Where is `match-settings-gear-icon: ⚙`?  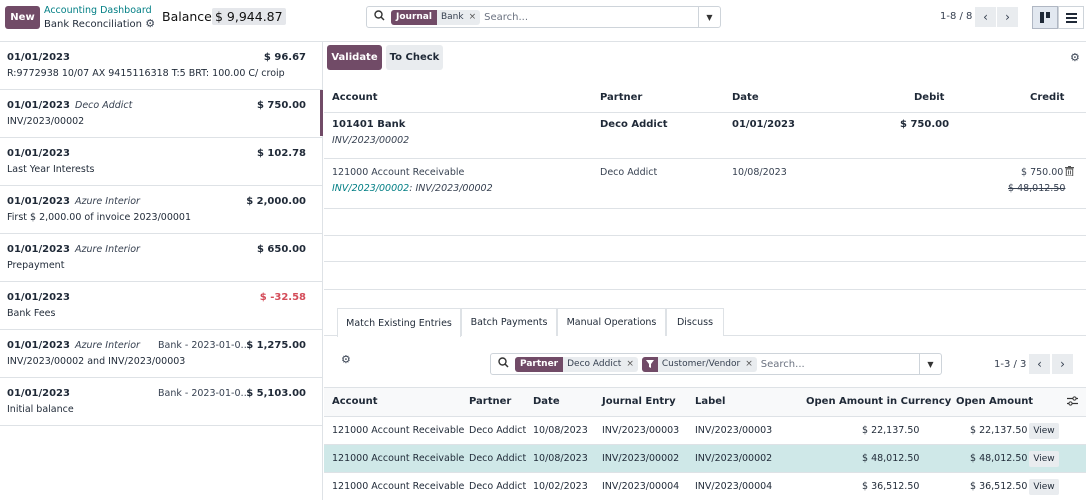
match-settings-gear-icon: ⚙ is located at coordinates (346, 359).